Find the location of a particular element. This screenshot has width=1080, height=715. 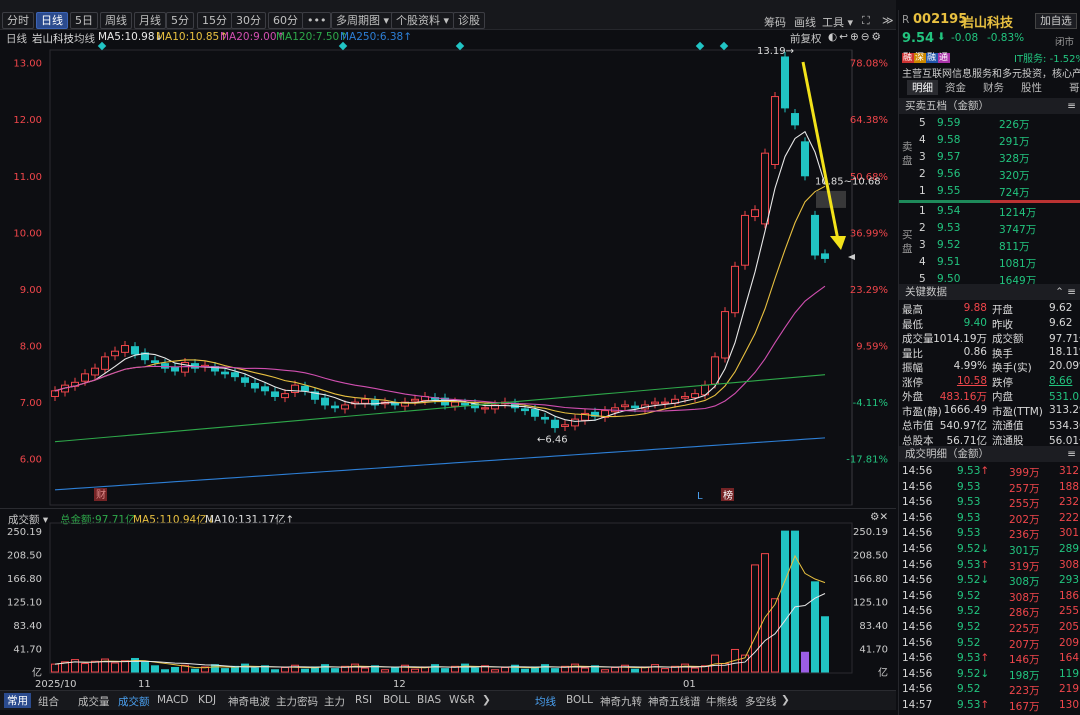

buy-level: 5 is located at coordinates (922, 279).